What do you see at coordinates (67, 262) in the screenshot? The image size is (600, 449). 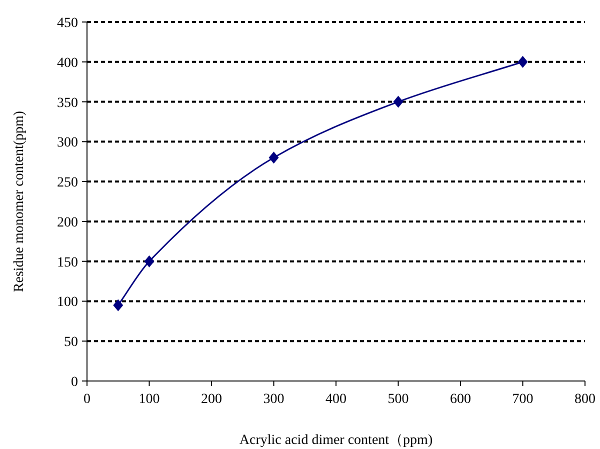 I see `y-tick-label: 150` at bounding box center [67, 262].